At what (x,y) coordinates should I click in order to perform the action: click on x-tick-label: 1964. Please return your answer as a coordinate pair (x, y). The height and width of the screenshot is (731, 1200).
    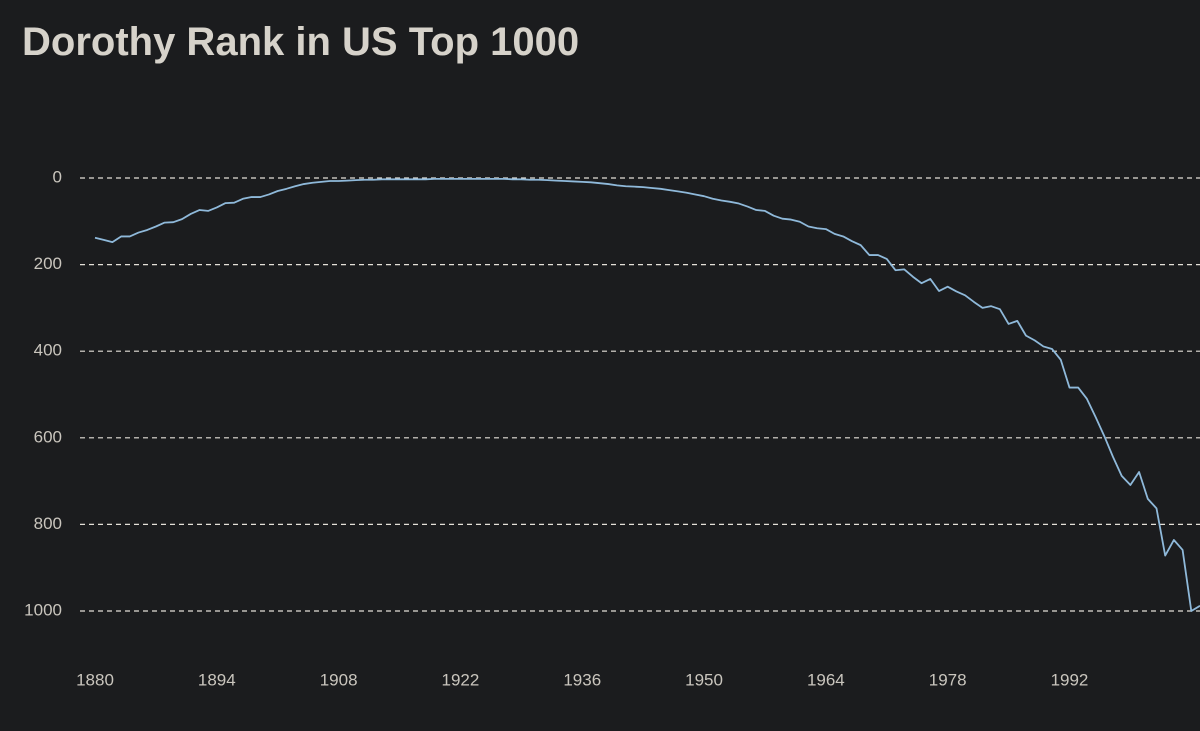
    Looking at the image, I should click on (826, 679).